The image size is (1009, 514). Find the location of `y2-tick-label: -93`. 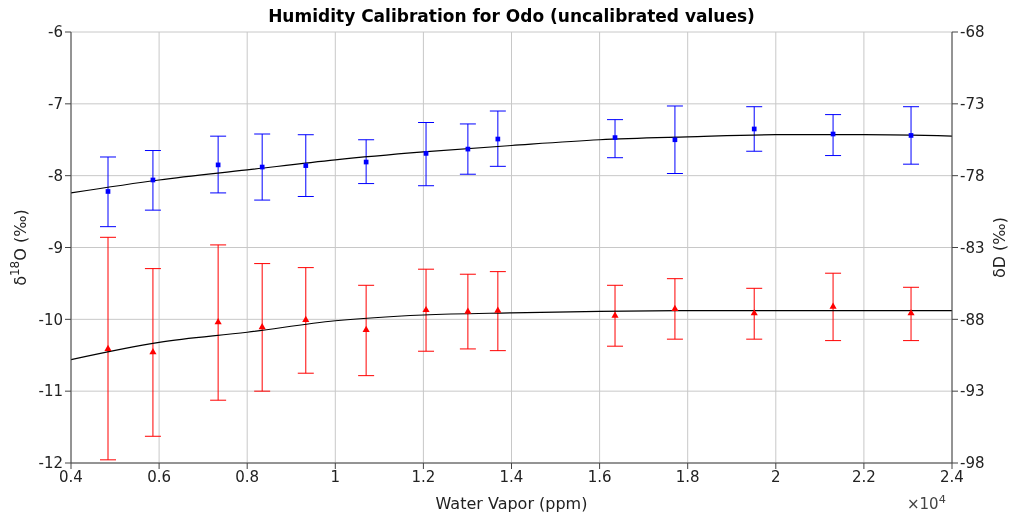

y2-tick-label: -93 is located at coordinates (972, 391).